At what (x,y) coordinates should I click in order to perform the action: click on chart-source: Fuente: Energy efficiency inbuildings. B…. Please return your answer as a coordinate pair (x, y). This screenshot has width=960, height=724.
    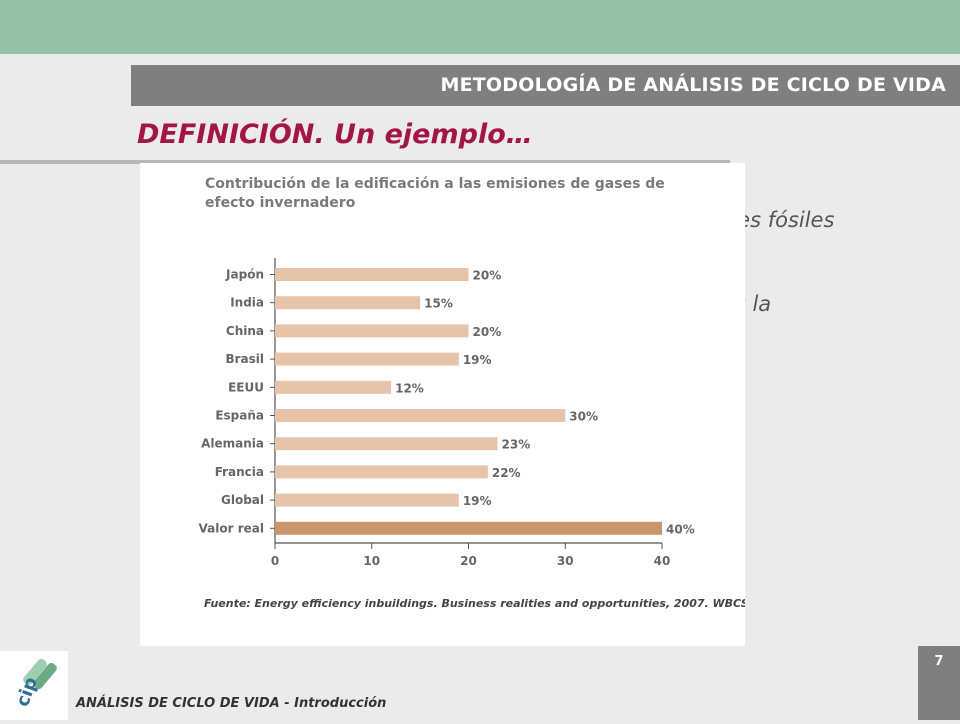
    Looking at the image, I should click on (474, 603).